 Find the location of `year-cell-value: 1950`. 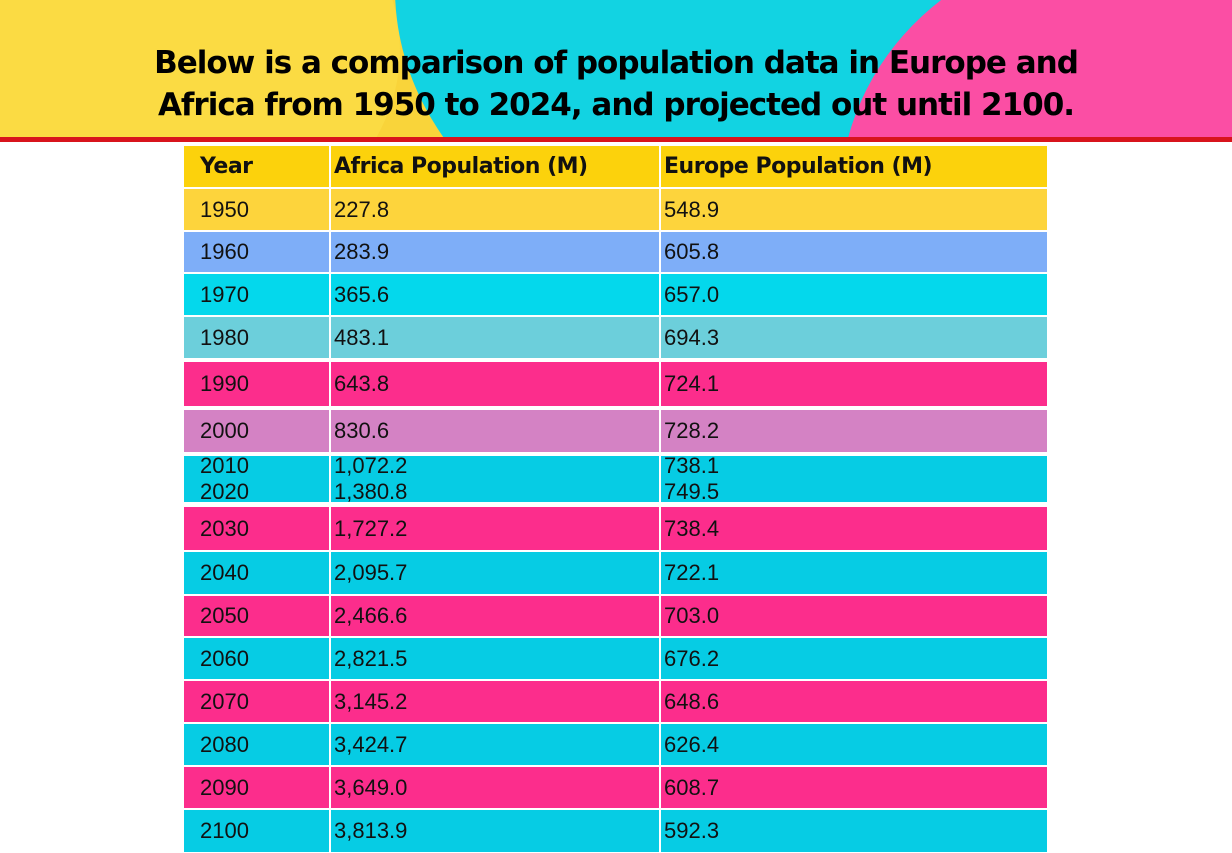

year-cell-value: 1950 is located at coordinates (224, 209).